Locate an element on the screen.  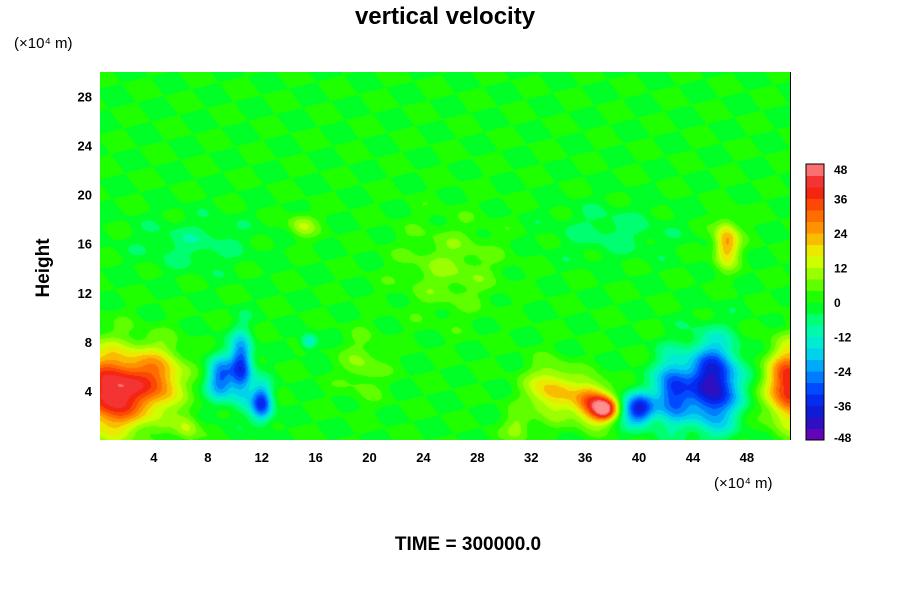
x-tick-label: 4 is located at coordinates (154, 457).